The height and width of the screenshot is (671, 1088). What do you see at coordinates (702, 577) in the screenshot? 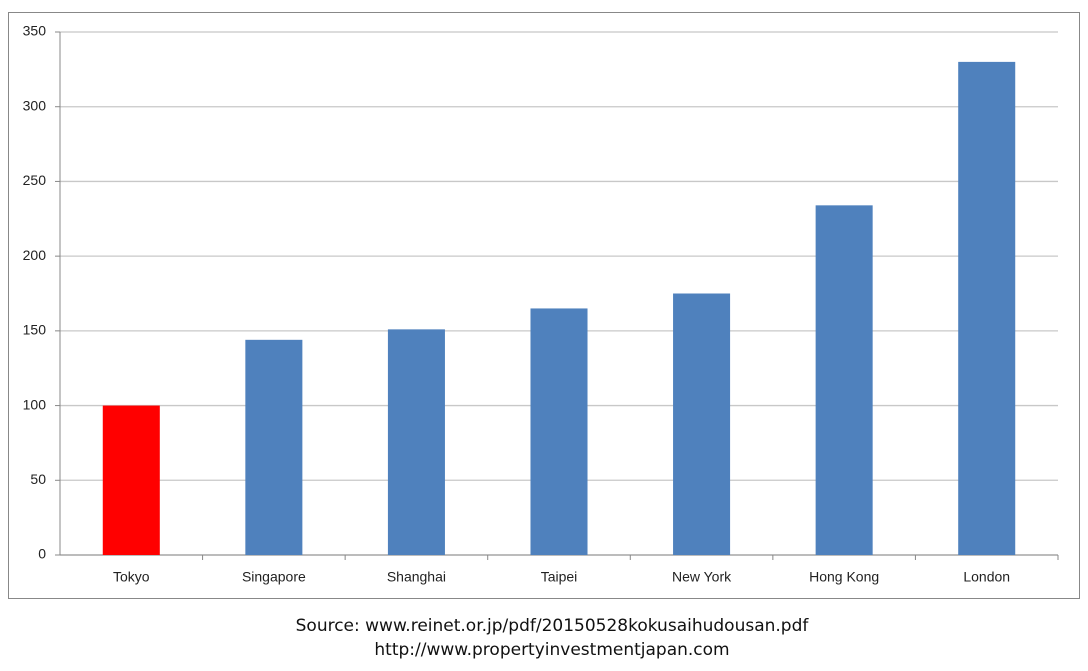
I see `x-tick-label: New York` at bounding box center [702, 577].